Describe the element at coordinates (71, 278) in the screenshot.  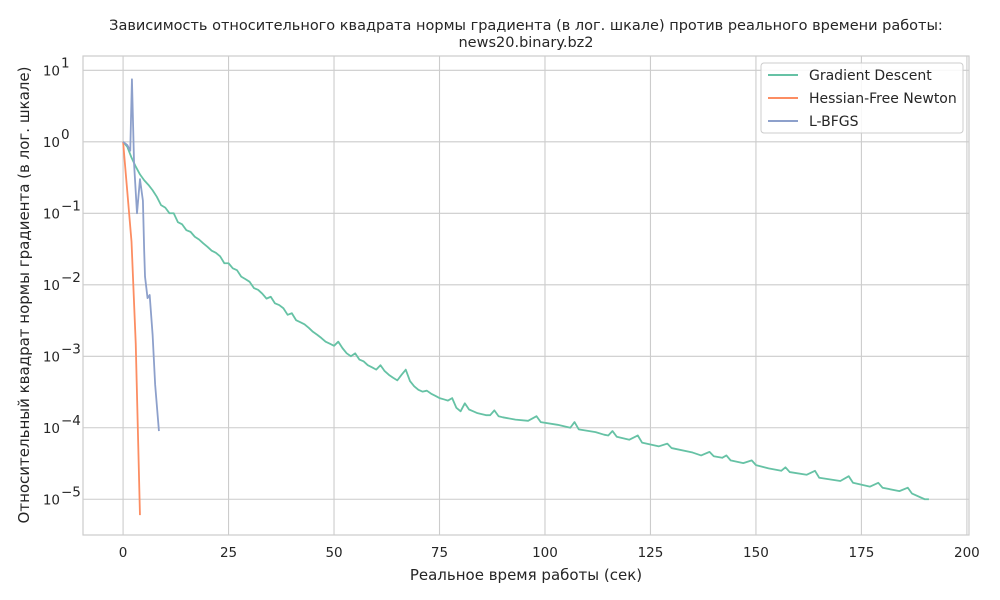
I see `y-tick-exponent: −2` at that location.